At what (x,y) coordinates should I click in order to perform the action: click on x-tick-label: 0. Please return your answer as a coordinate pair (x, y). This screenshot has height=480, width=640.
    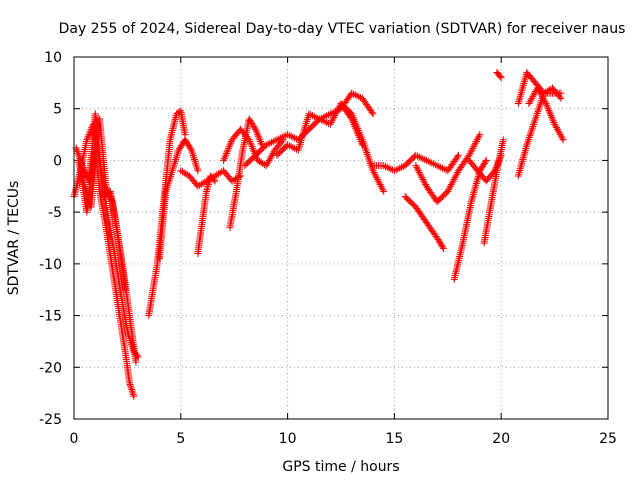
    Looking at the image, I should click on (74, 439).